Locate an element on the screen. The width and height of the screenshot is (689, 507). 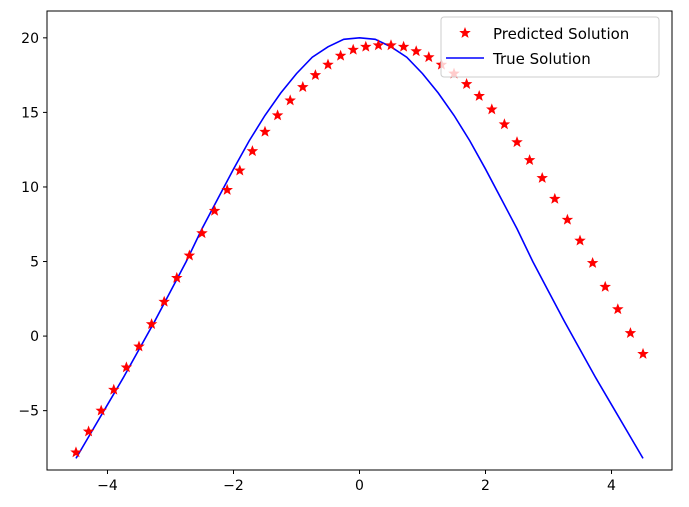
y-tick-label: 0 is located at coordinates (34, 337).